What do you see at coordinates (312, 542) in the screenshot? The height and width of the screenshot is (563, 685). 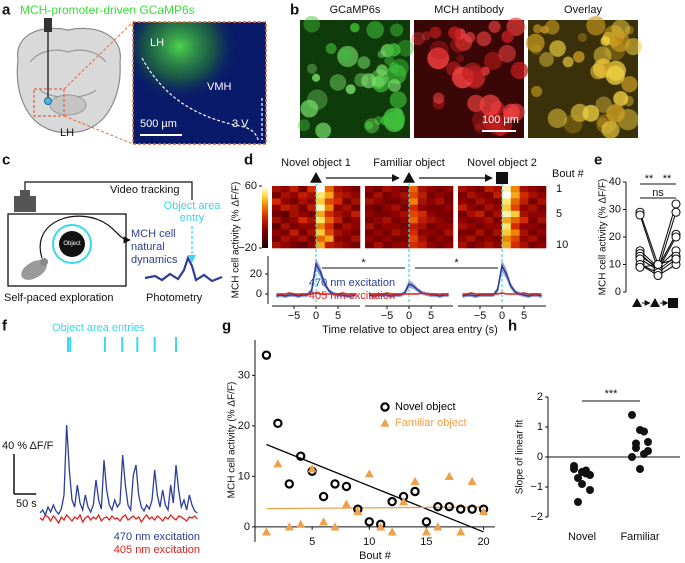 I see `x-tick-label: 5` at bounding box center [312, 542].